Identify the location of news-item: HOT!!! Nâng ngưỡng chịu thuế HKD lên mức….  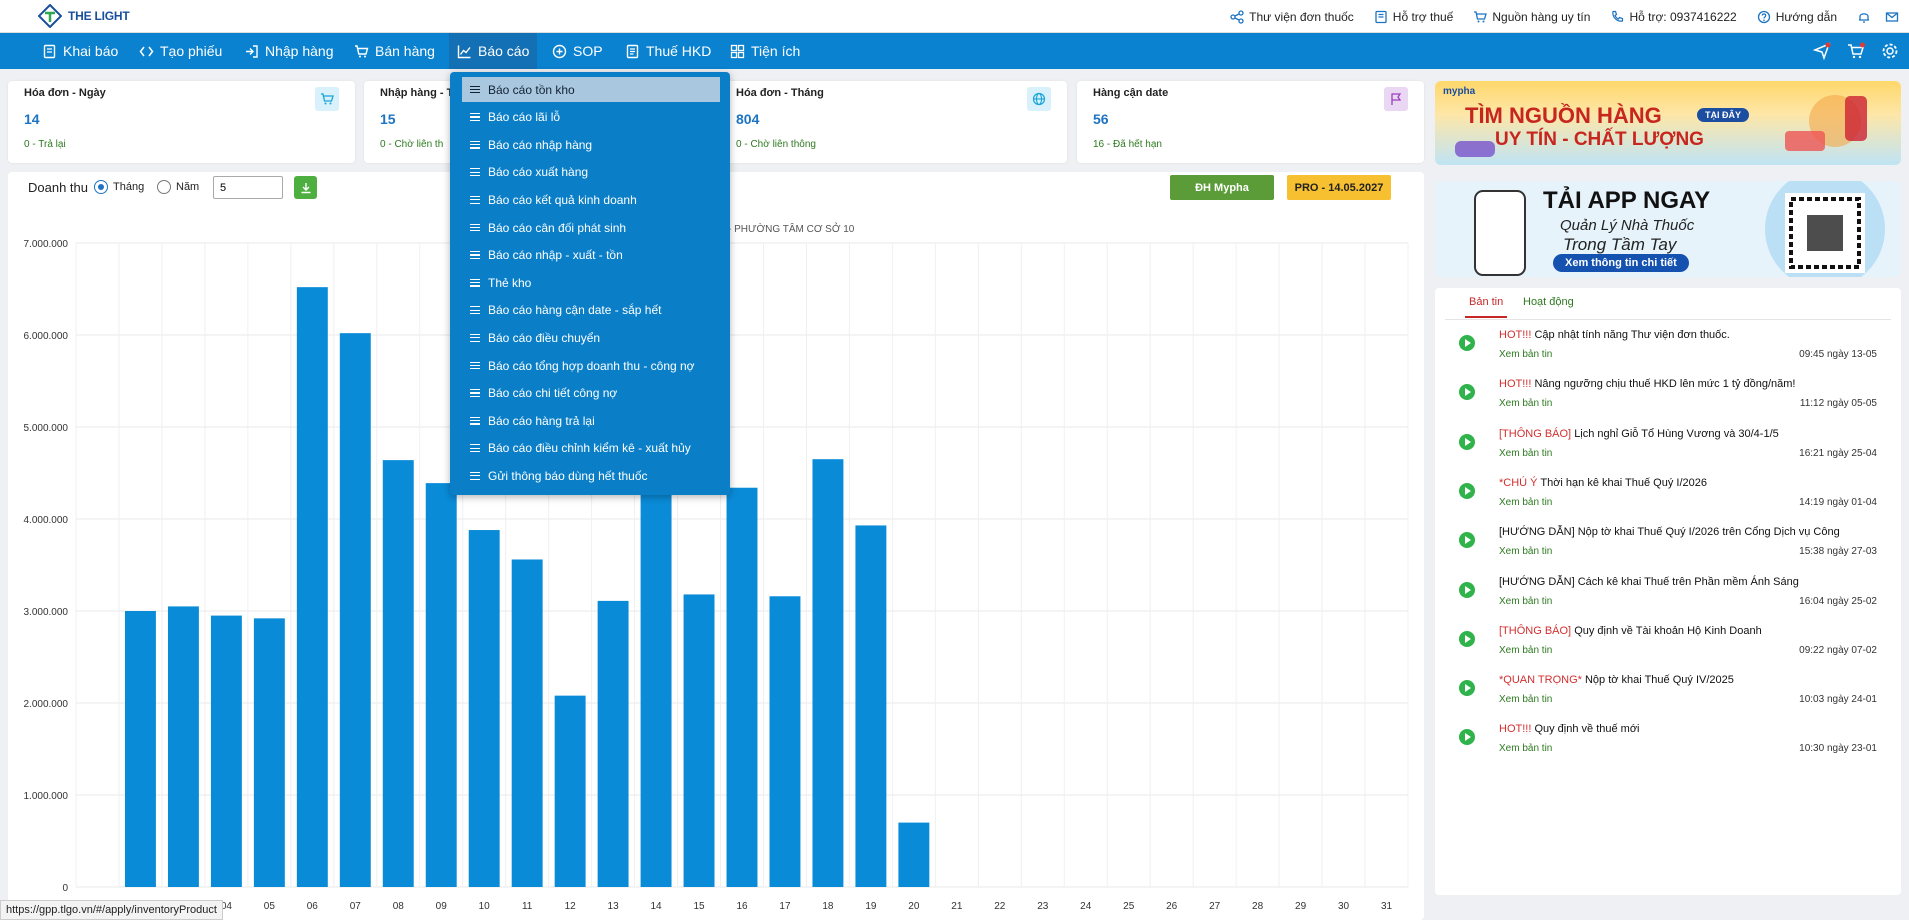
(1668, 401).